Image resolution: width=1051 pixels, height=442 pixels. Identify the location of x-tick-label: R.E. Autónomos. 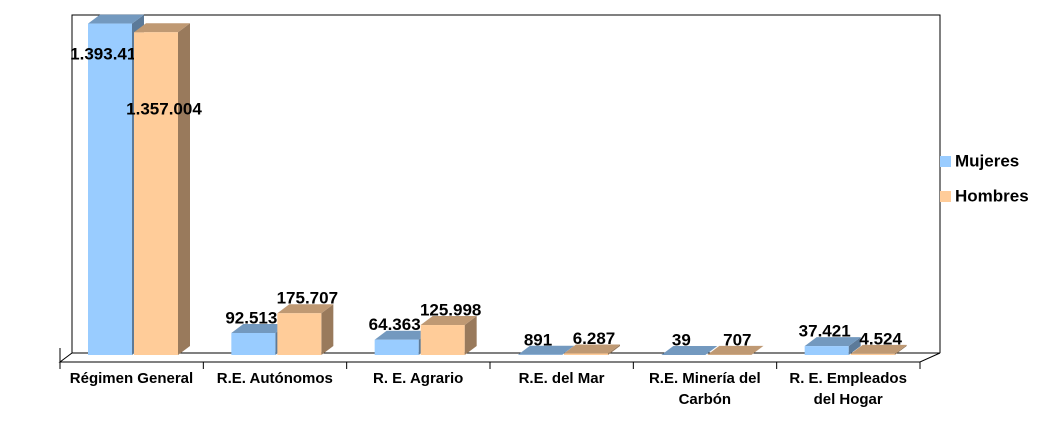
(274, 378).